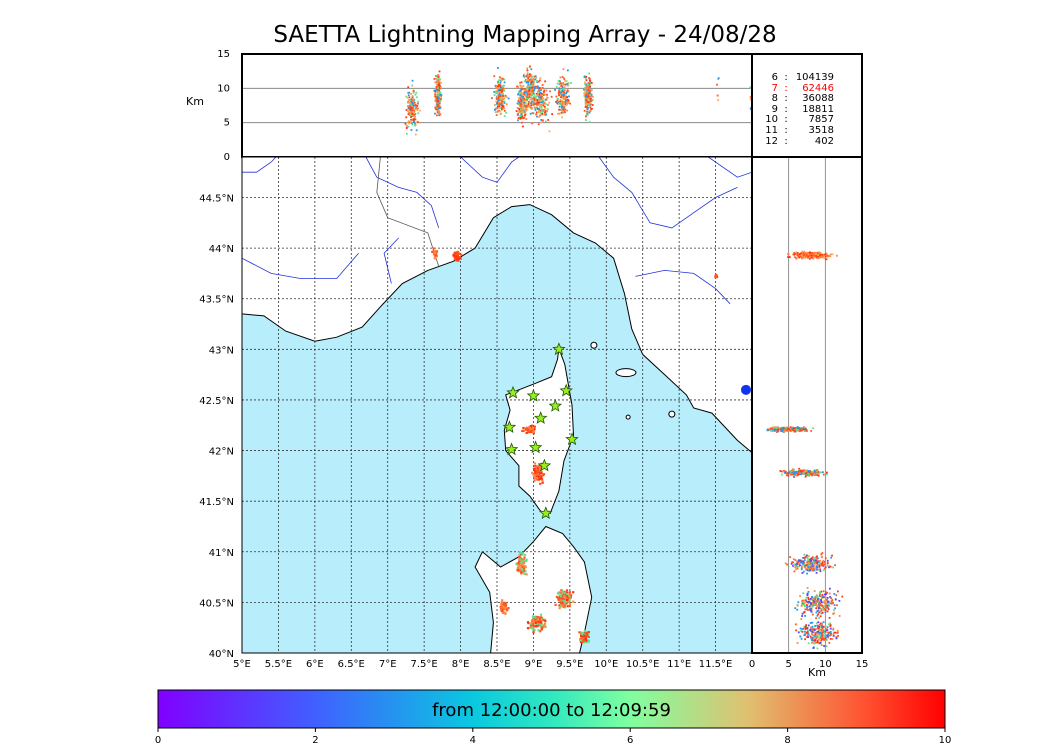  I want to click on source-count: 62446, so click(818, 88).